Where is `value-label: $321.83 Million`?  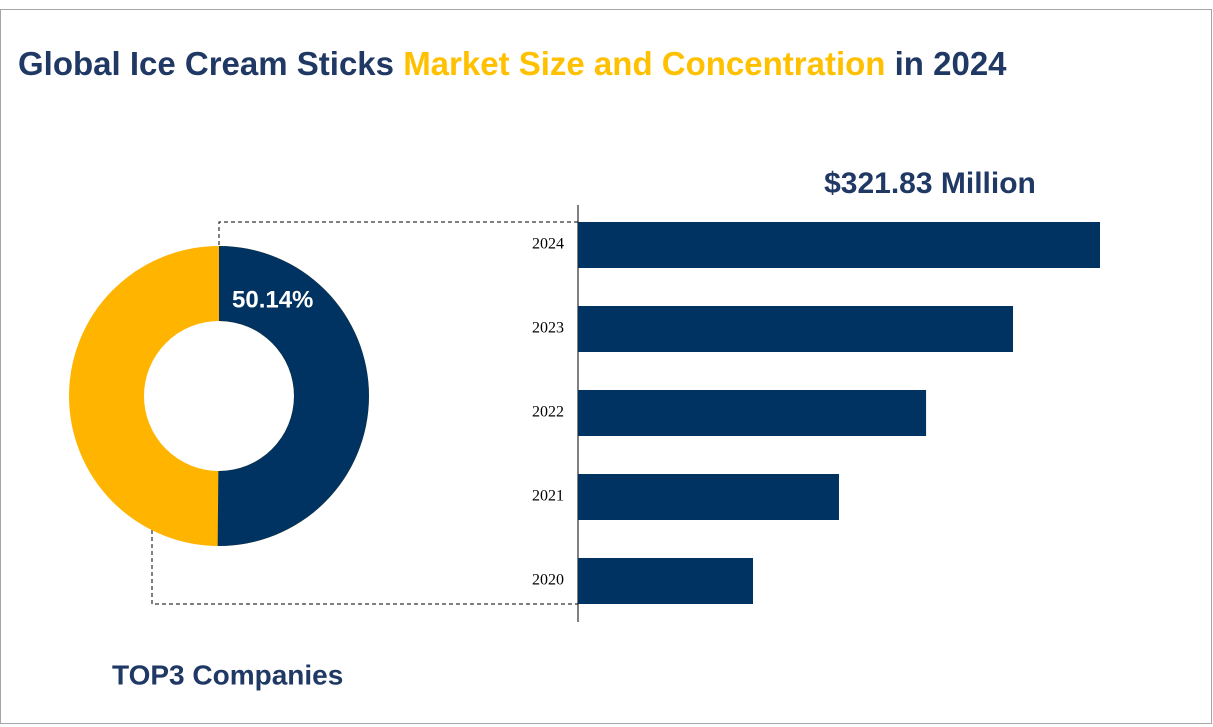
value-label: $321.83 Million is located at coordinates (930, 183).